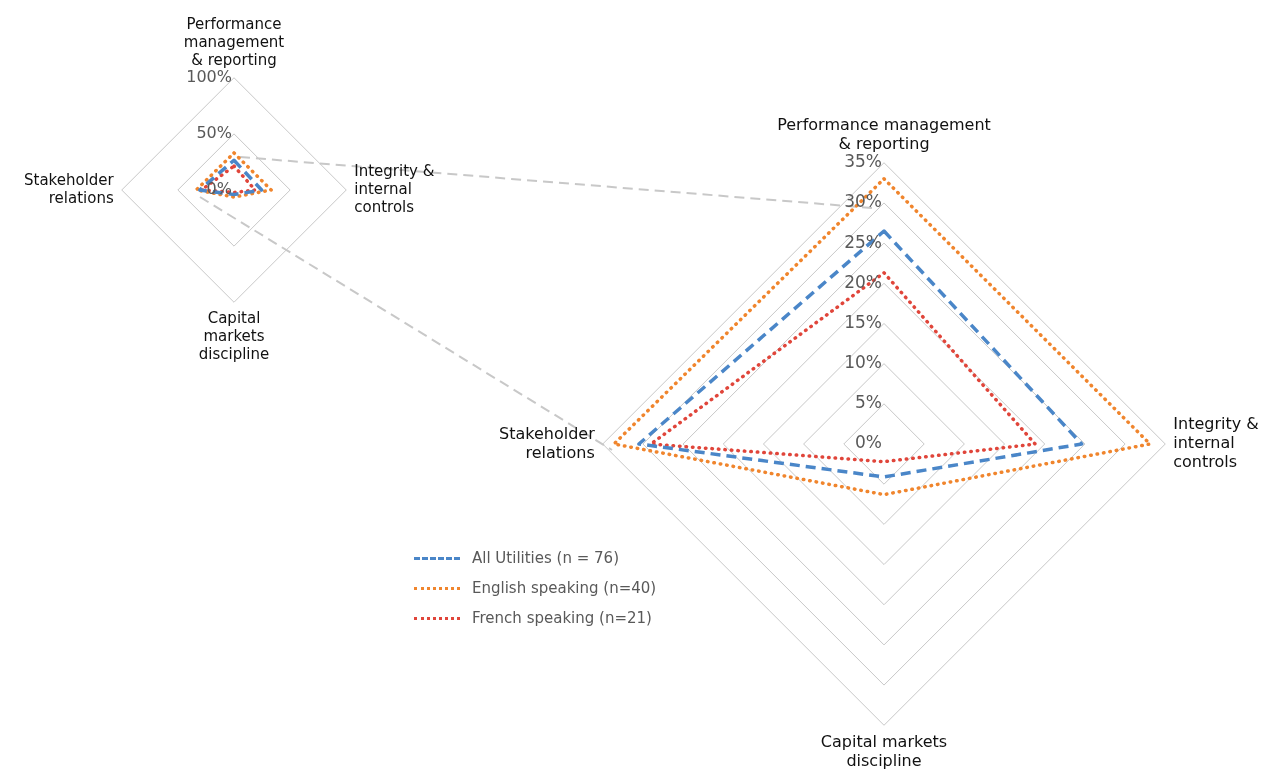 The image size is (1273, 783). What do you see at coordinates (863, 201) in the screenshot?
I see `y-tick-label: 30%` at bounding box center [863, 201].